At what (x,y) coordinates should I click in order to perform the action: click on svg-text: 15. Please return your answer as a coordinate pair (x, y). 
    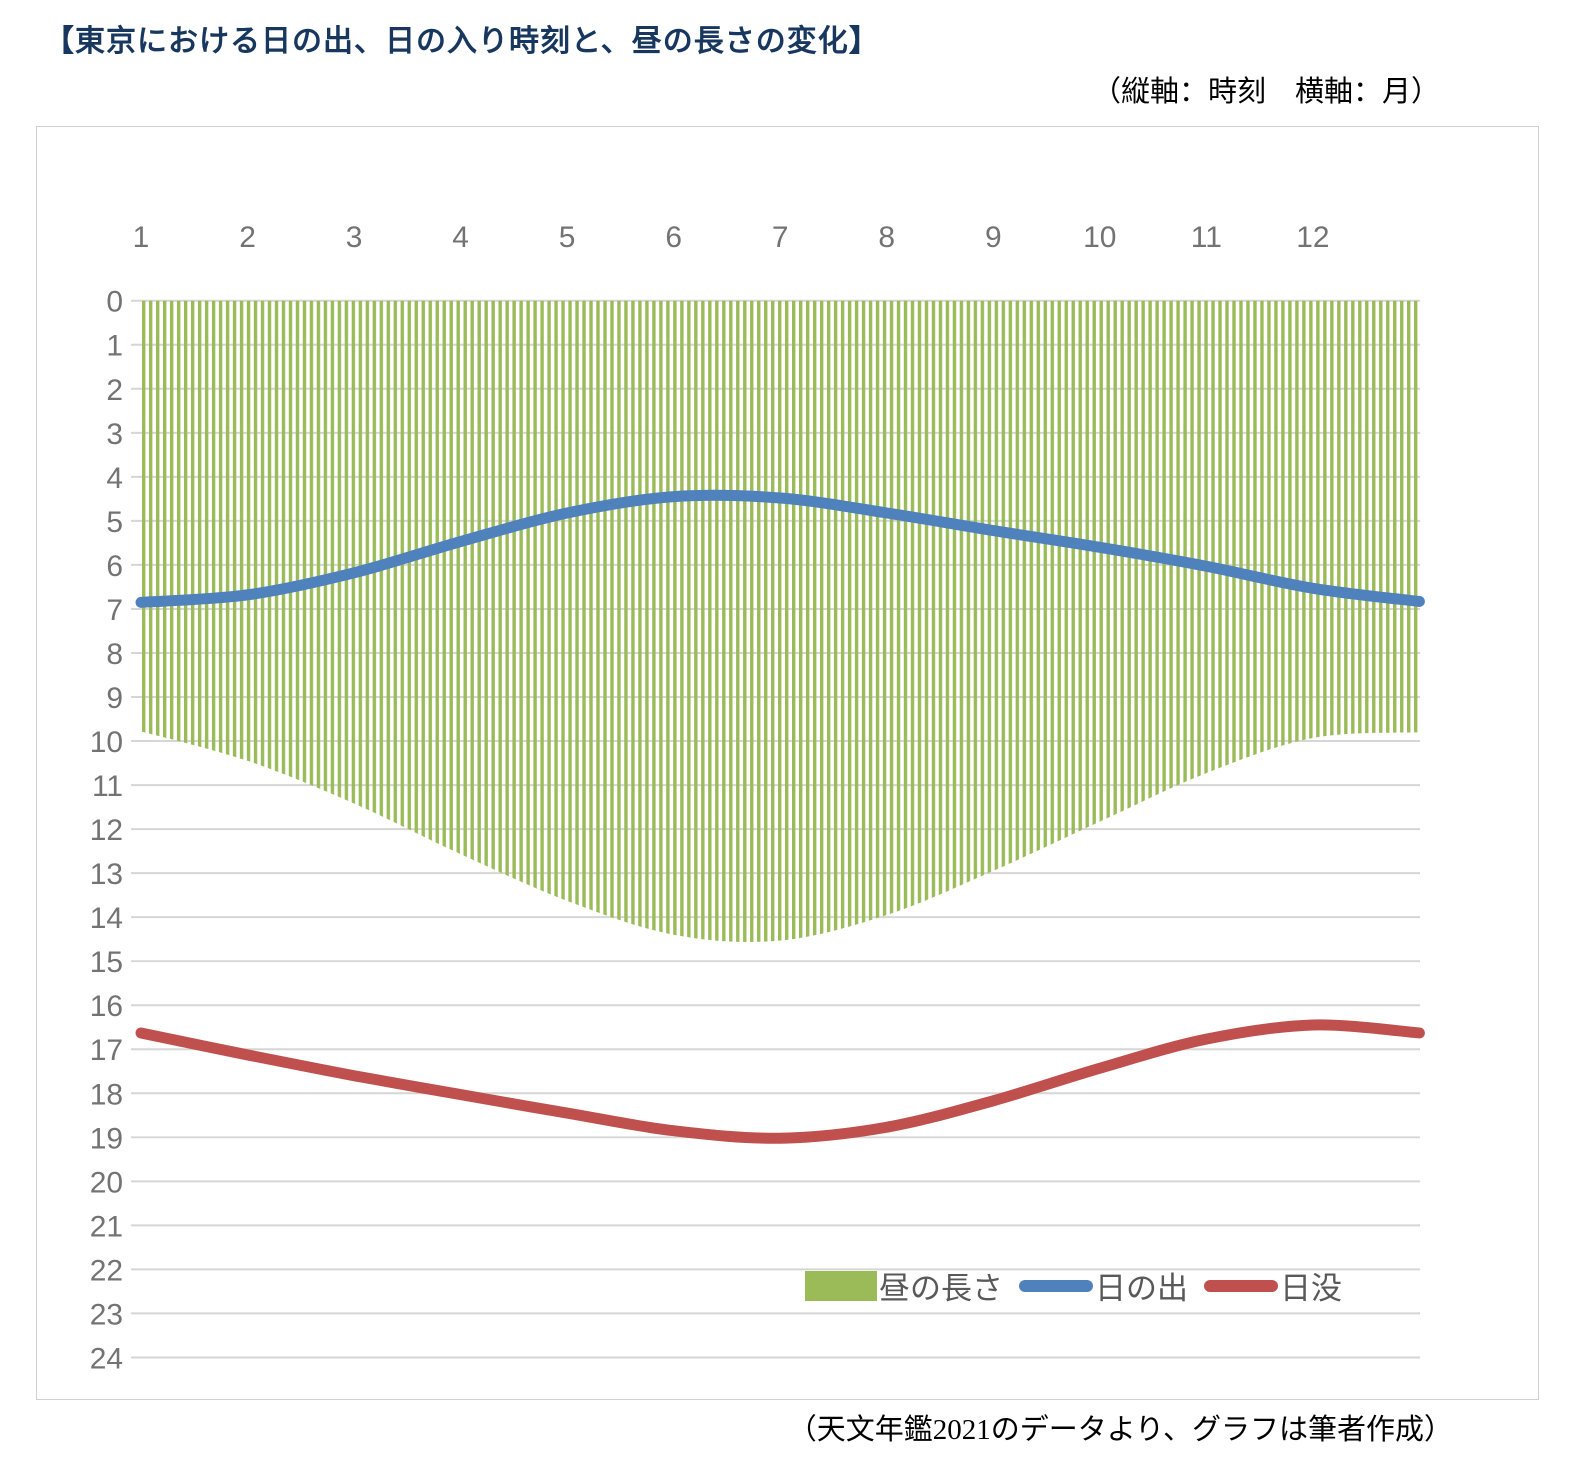
    Looking at the image, I should click on (106, 962).